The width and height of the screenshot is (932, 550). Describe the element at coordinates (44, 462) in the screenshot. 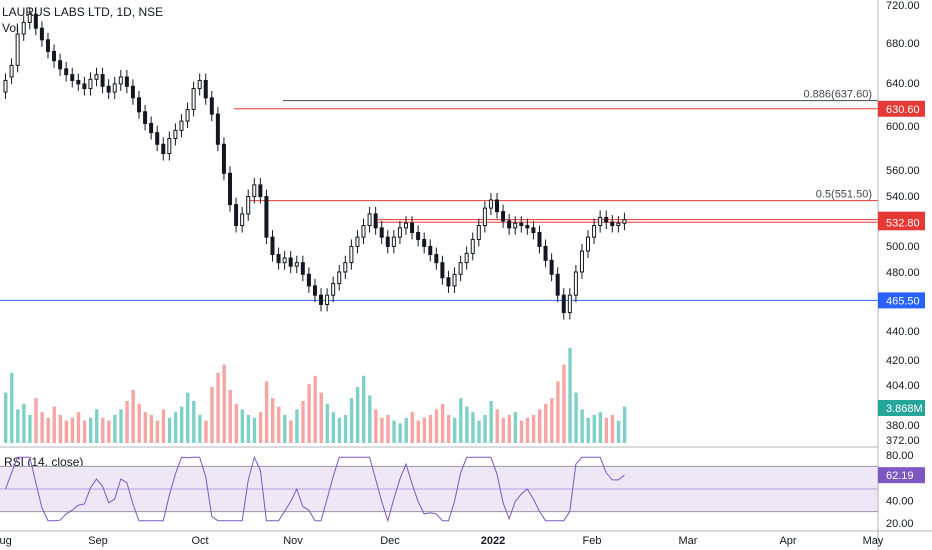

I see `rsi-label: RSI (14, close)` at that location.